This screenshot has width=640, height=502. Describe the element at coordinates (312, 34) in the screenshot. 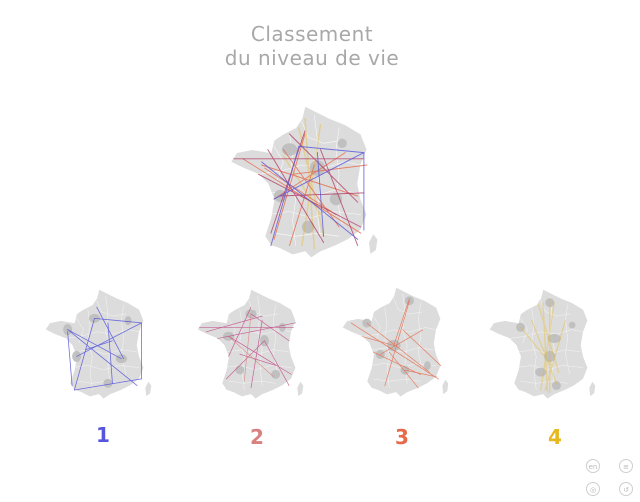

I see `title-line-1: Classement` at that location.